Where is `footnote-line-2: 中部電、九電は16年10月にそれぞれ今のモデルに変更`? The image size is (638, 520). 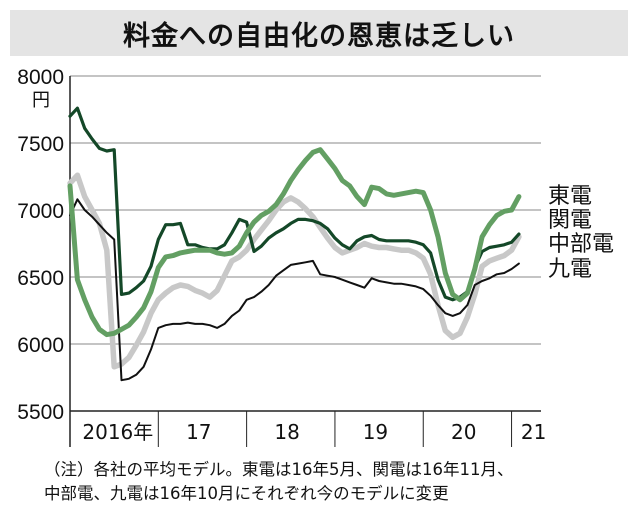
footnote-line-2: 中部電、九電は16年10月にそれぞれ今のモデルに変更 is located at coordinates (246, 493).